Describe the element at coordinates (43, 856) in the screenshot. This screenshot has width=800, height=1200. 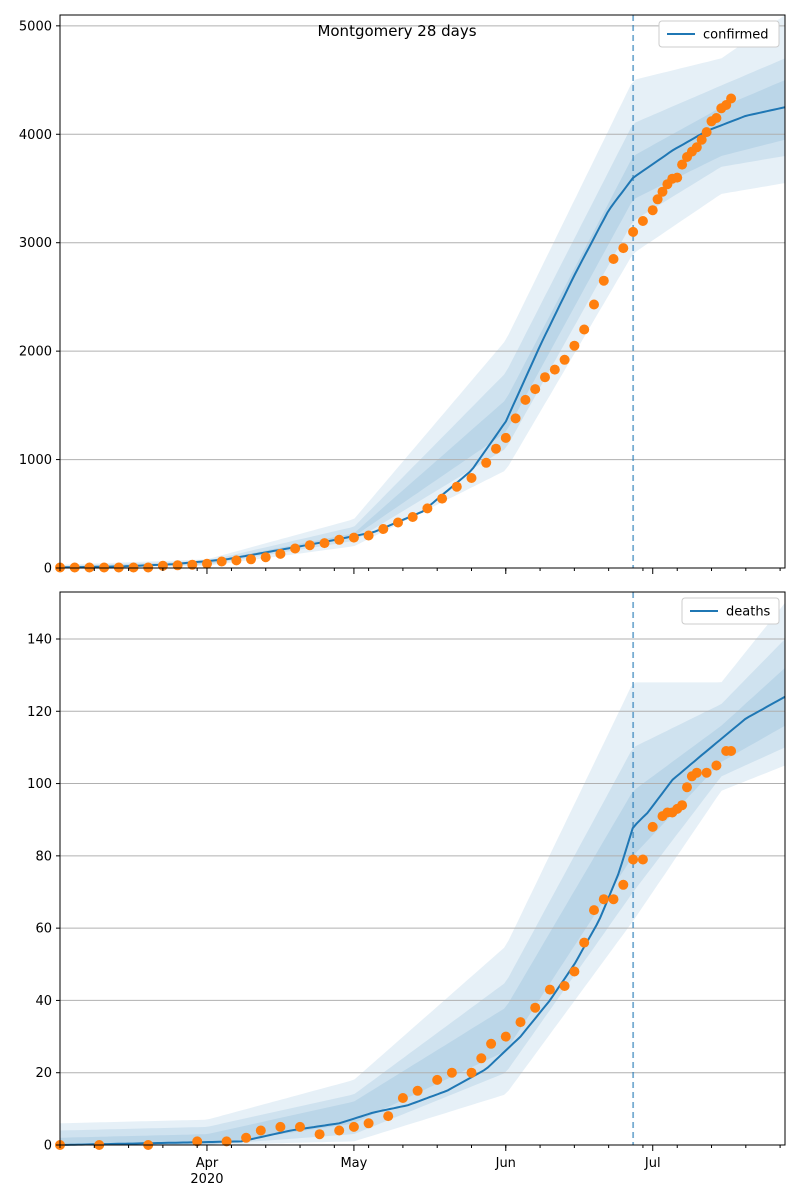
I see `y-tick-label: 80` at that location.